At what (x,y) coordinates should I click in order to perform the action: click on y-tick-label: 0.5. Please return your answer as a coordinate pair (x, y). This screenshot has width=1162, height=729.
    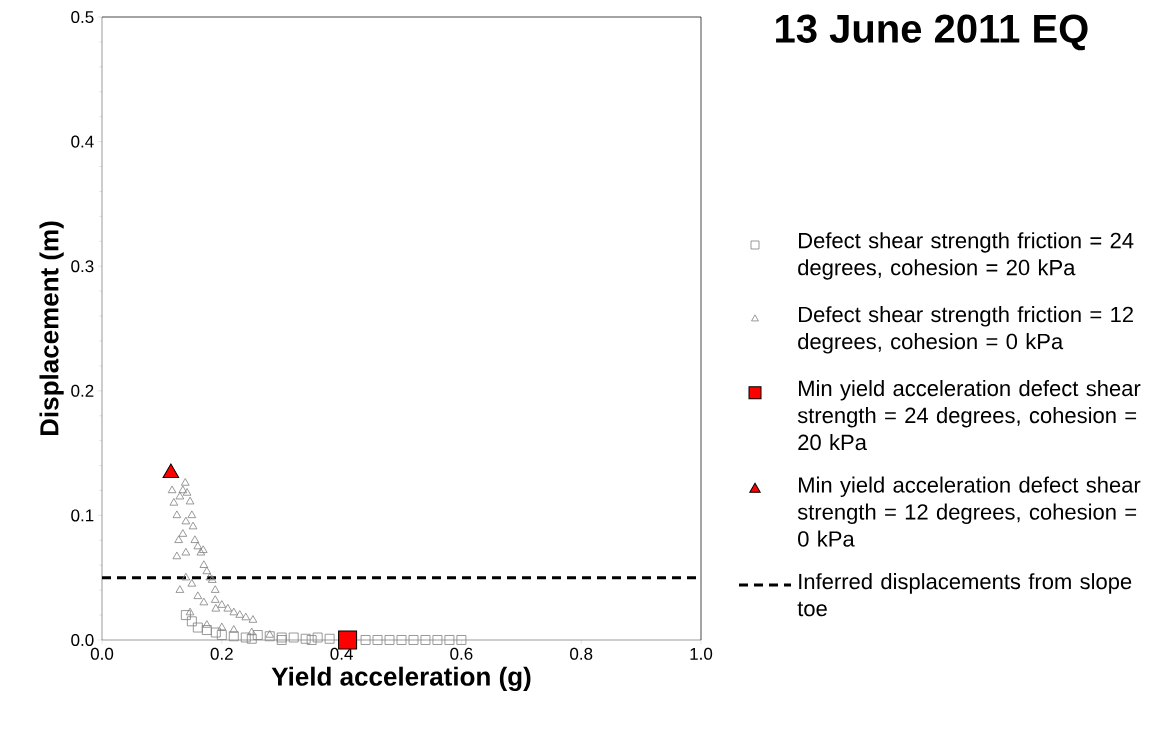
    Looking at the image, I should click on (82, 17).